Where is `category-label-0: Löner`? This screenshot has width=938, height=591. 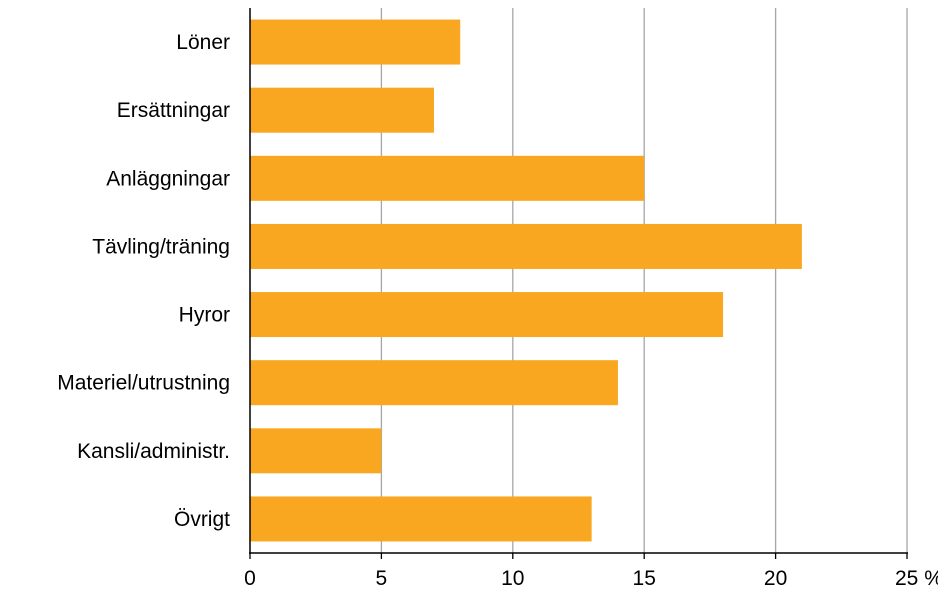 category-label-0: Löner is located at coordinates (203, 42).